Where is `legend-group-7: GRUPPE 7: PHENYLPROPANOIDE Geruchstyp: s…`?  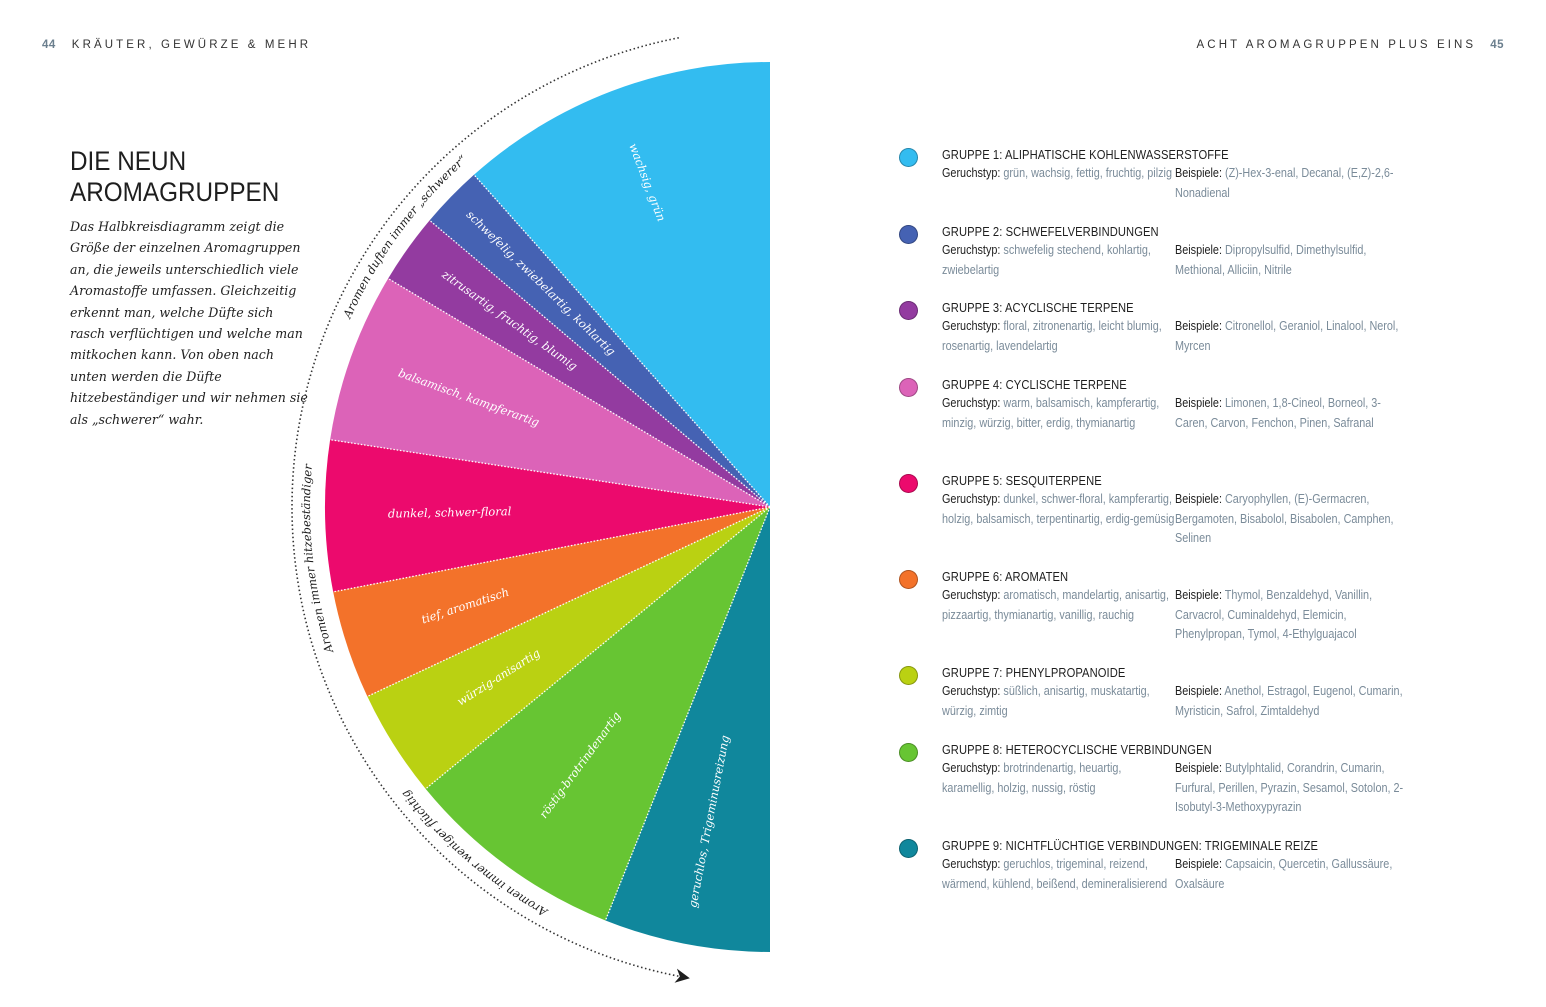 legend-group-7: GRUPPE 7: PHENYLPROPANOIDE Geruchstyp: s… is located at coordinates (1173, 692).